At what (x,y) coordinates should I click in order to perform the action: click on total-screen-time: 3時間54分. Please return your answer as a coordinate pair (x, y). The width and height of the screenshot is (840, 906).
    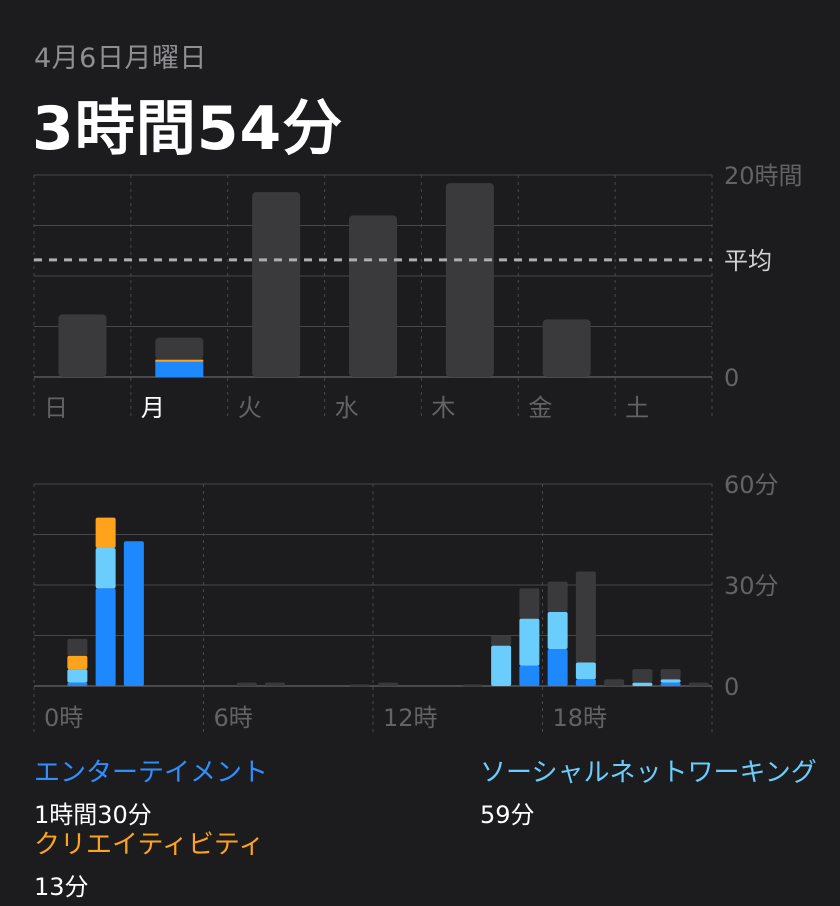
    Looking at the image, I should click on (188, 129).